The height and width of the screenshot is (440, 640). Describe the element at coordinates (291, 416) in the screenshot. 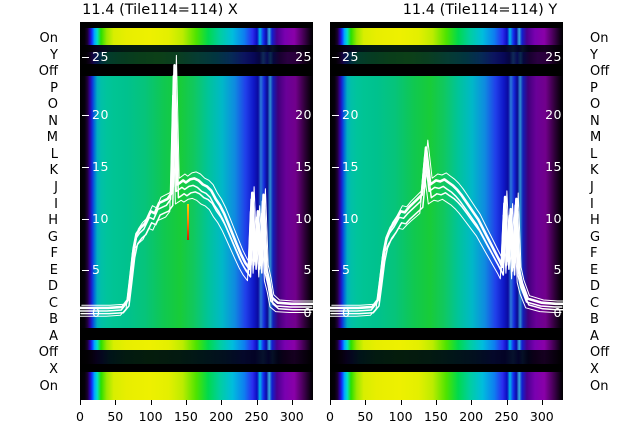

I see `xtick-label: 300` at that location.